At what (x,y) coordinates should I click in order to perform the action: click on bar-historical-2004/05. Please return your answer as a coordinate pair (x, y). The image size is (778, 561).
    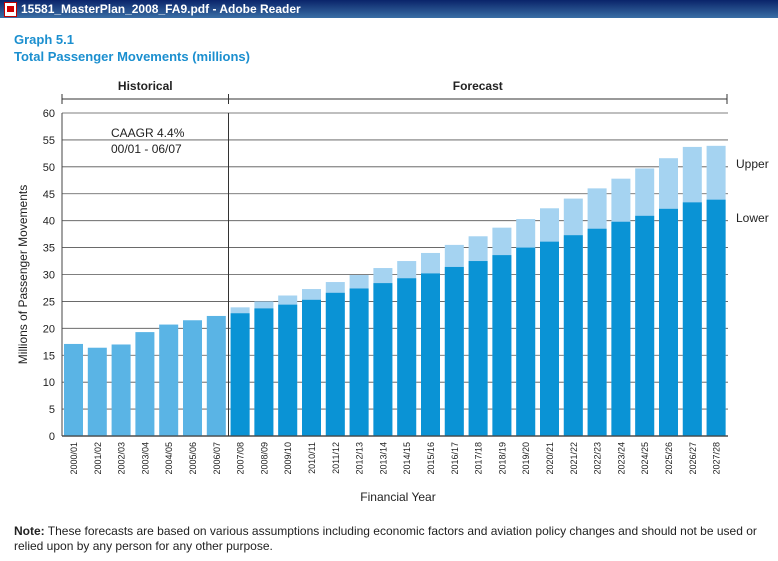
    Looking at the image, I should click on (169, 380).